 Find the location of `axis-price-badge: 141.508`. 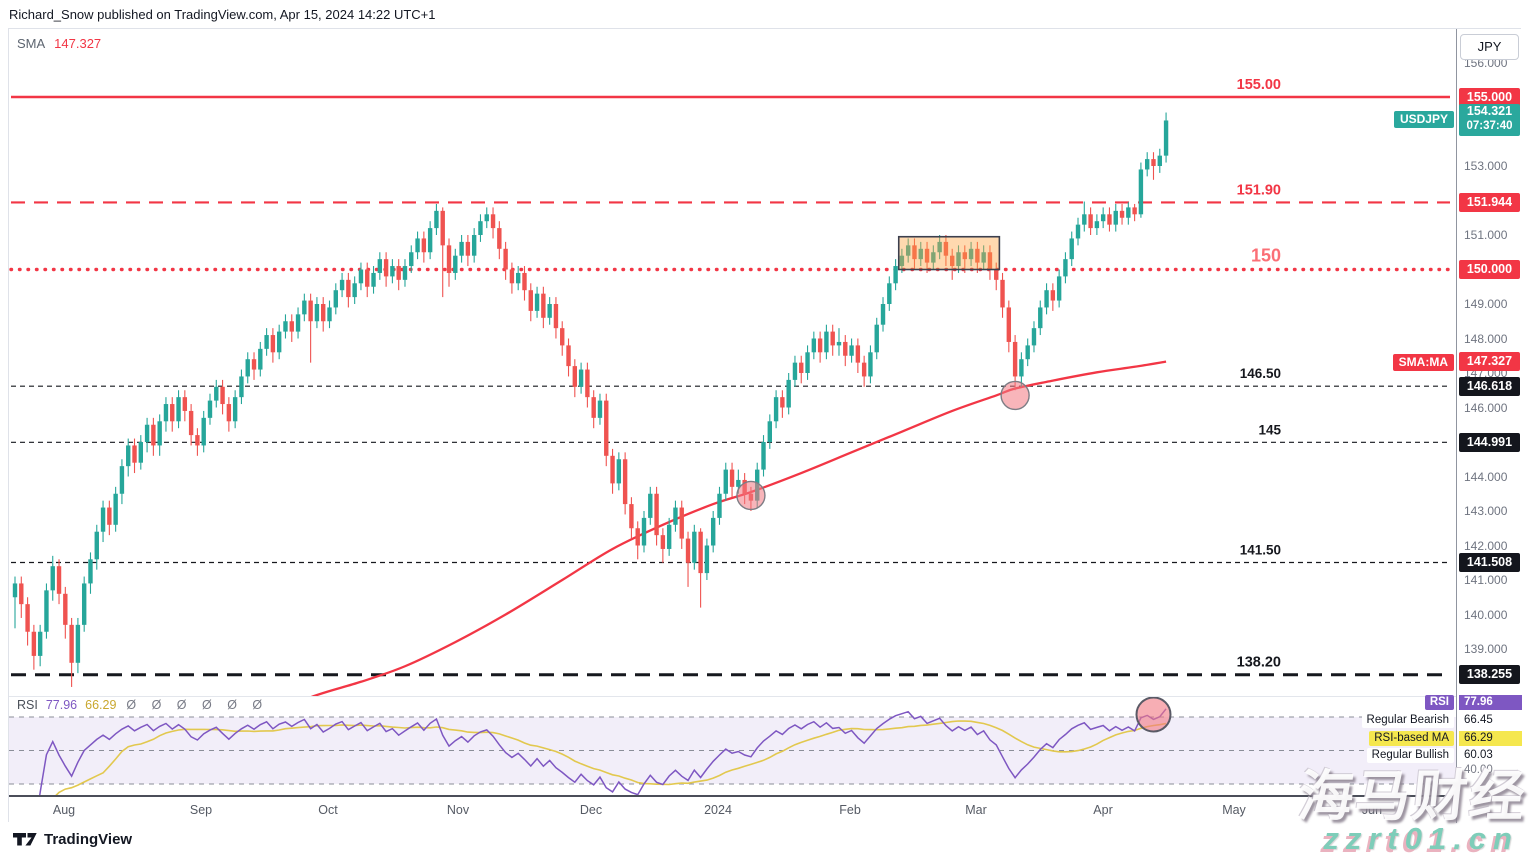

axis-price-badge: 141.508 is located at coordinates (1489, 562).